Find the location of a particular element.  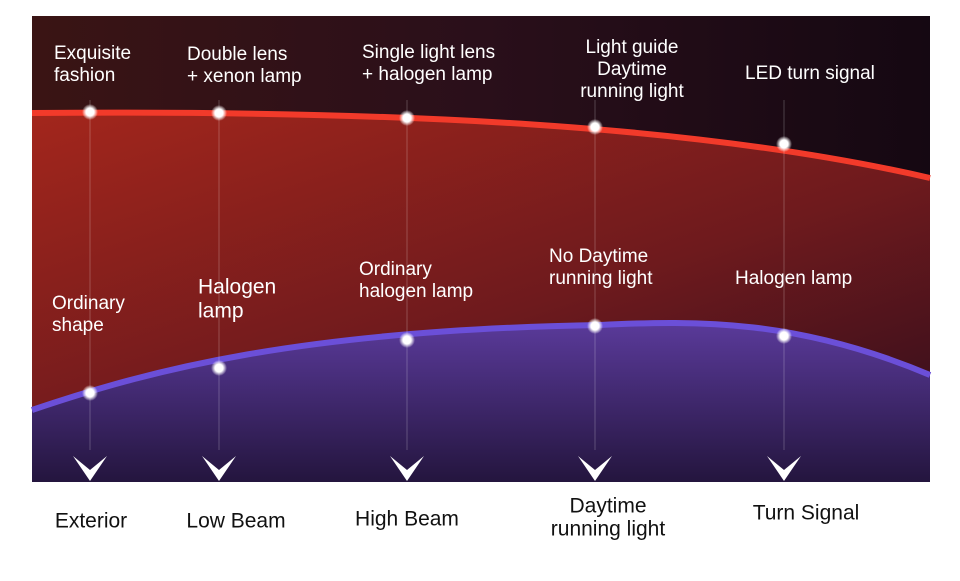

premium-curve is located at coordinates (481, 145).